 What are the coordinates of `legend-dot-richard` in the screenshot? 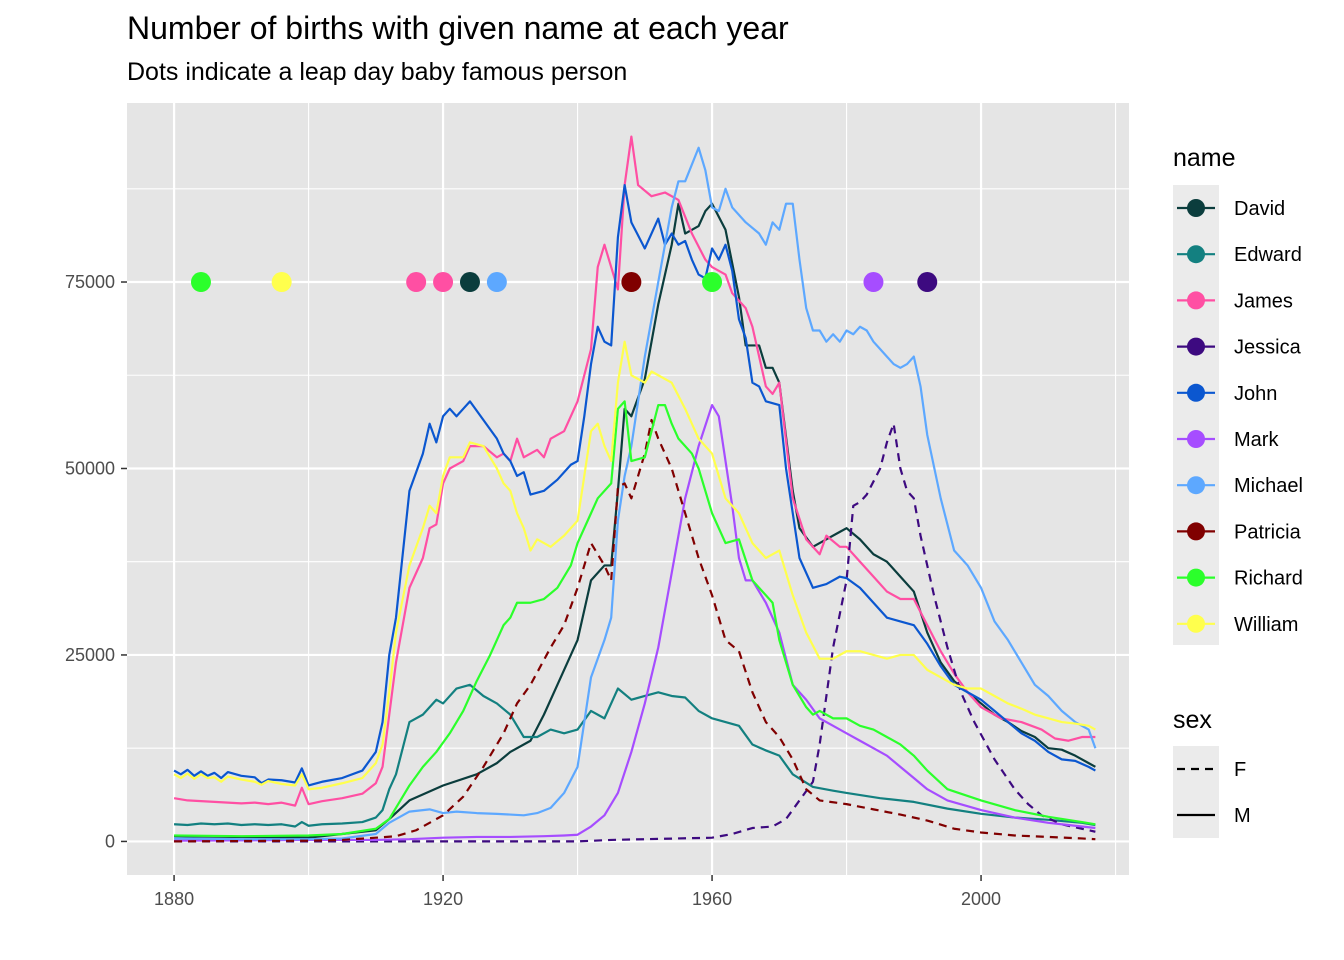 It's located at (1196, 577).